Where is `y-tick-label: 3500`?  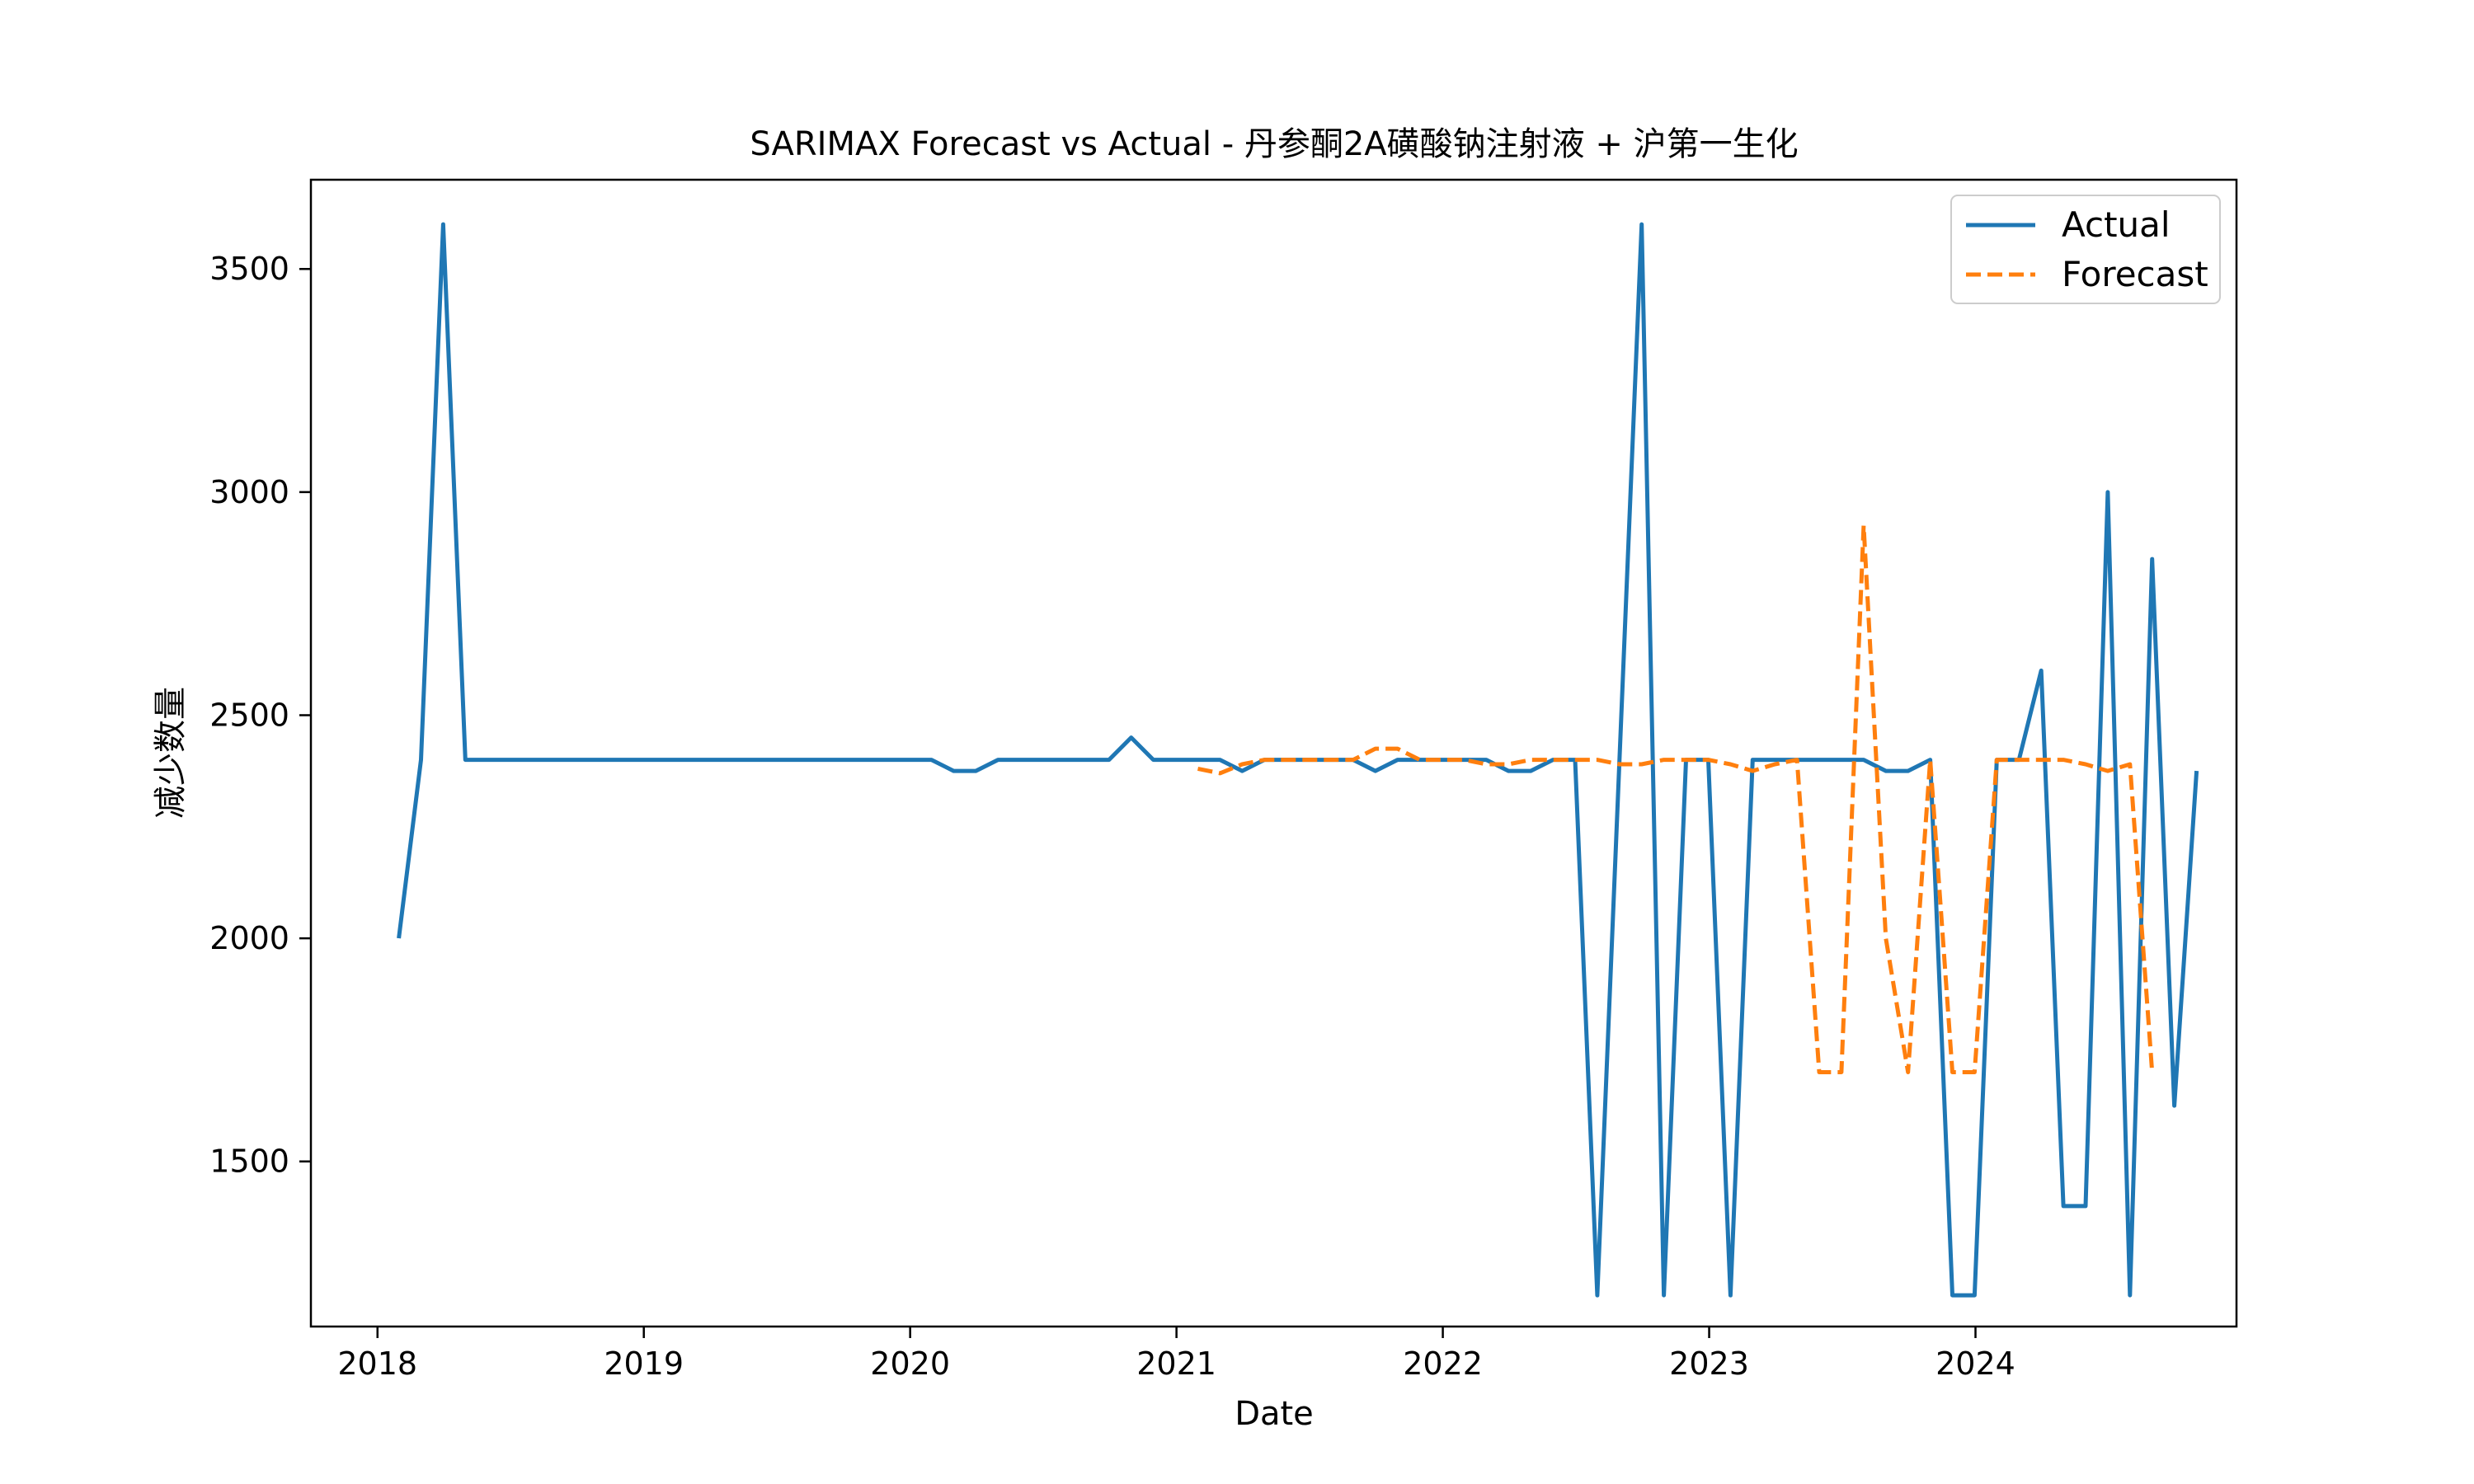
y-tick-label: 3500 is located at coordinates (249, 269).